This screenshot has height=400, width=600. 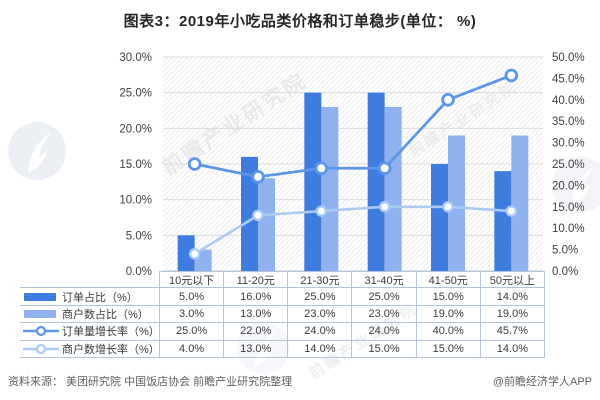 What do you see at coordinates (135, 129) in the screenshot?
I see `left-axis-tick-label: 20.0%` at bounding box center [135, 129].